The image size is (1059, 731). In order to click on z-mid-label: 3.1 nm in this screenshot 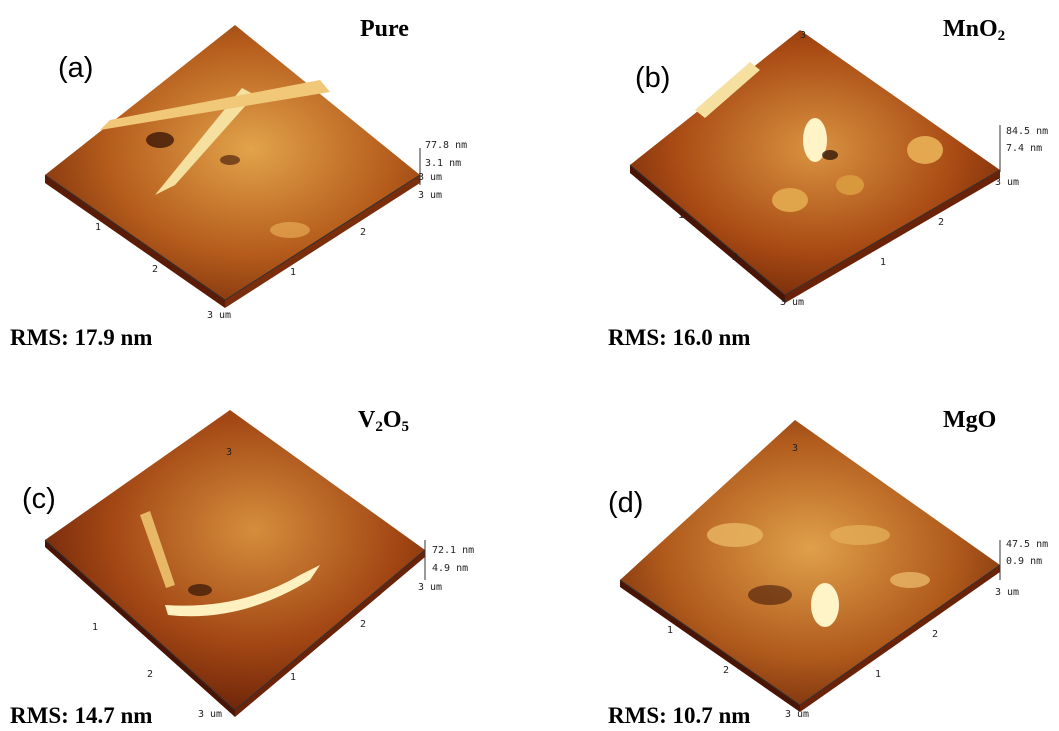, I will do `click(443, 163)`.